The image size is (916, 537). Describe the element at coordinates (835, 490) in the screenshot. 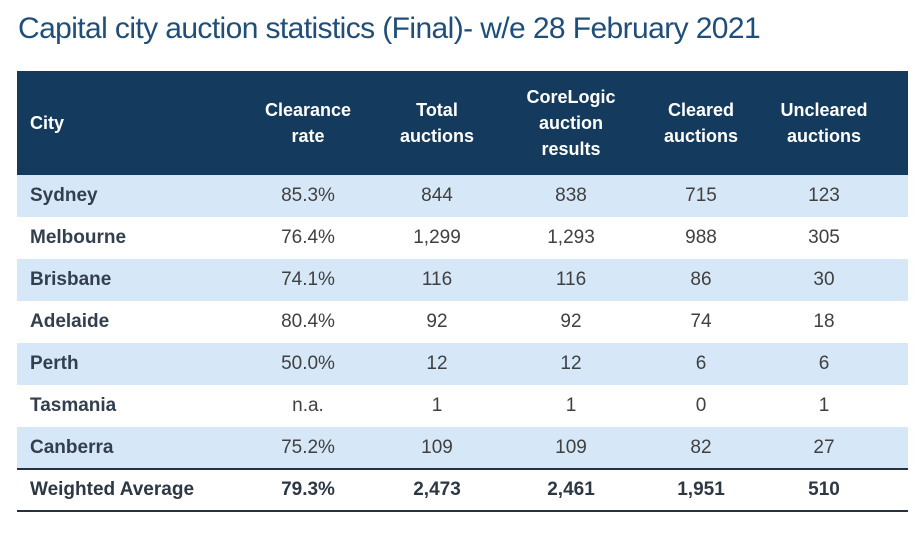

I see `cell-uncleared-auctions: 510` at that location.